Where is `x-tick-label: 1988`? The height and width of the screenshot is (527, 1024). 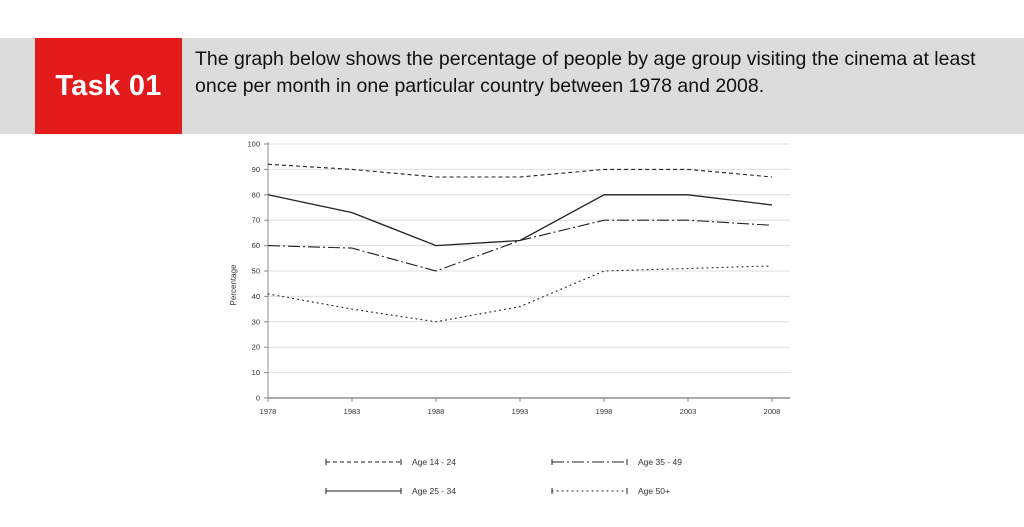
x-tick-label: 1988 is located at coordinates (436, 411).